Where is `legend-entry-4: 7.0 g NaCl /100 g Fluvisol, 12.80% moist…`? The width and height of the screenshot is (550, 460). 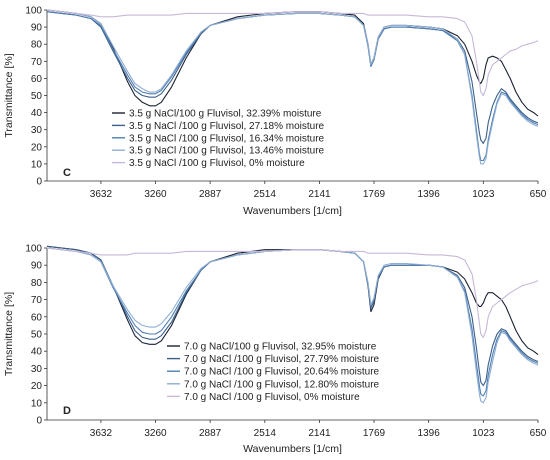 legend-entry-4: 7.0 g NaCl /100 g Fluvisol, 12.80% moist… is located at coordinates (282, 384).